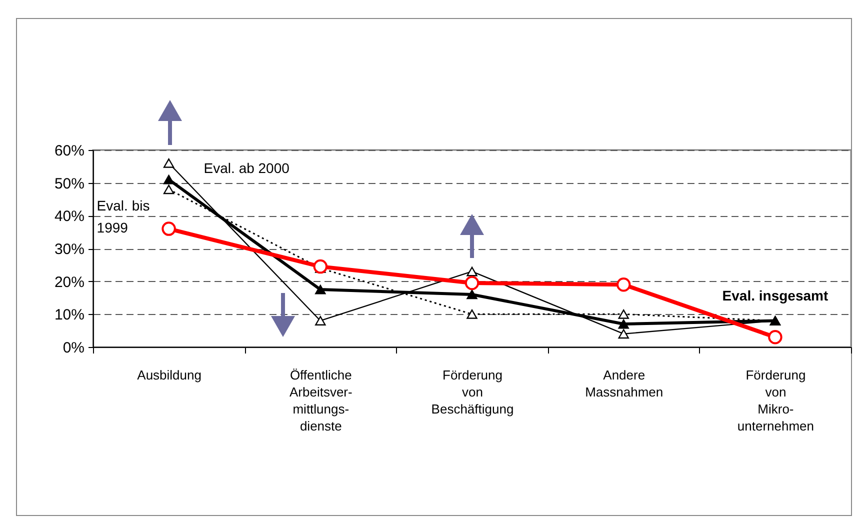 This screenshot has height=529, width=858. Describe the element at coordinates (69, 282) in the screenshot. I see `y-tick-label: 20%` at that location.